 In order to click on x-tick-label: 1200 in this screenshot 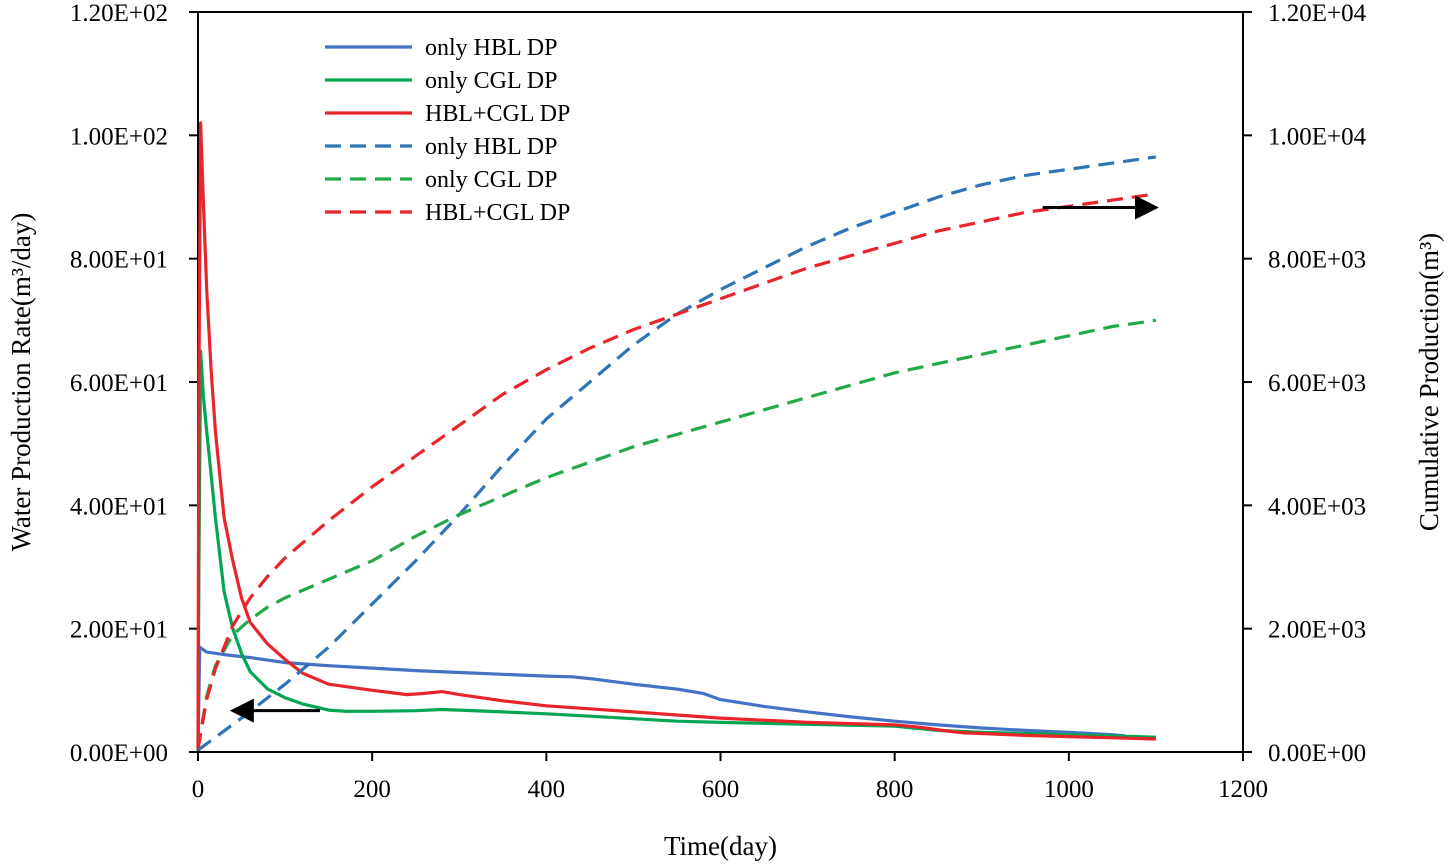, I will do `click(1243, 789)`.